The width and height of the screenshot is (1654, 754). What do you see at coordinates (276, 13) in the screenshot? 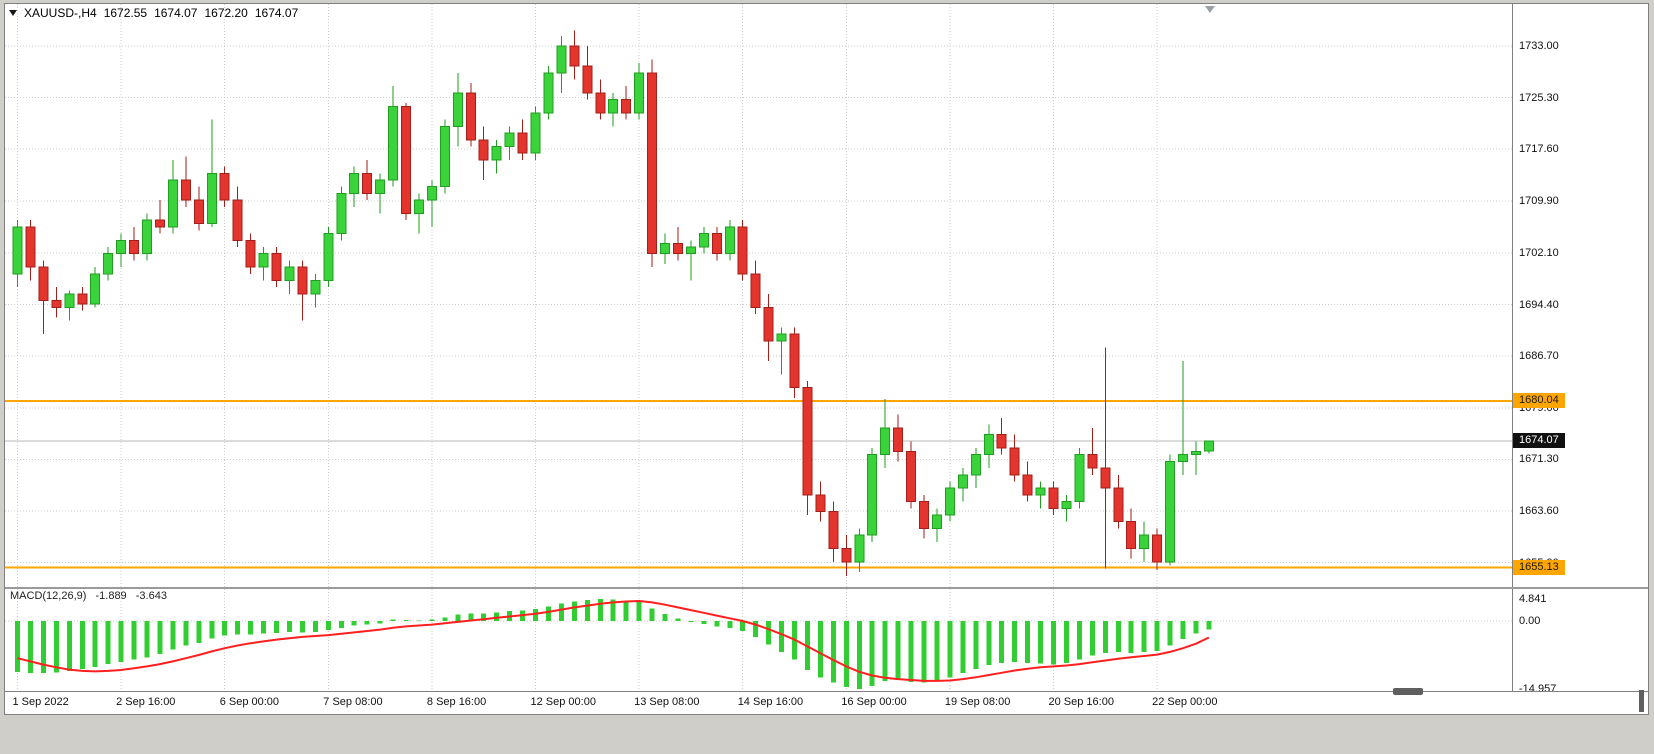
I see `quote-close: 1674.07` at bounding box center [276, 13].